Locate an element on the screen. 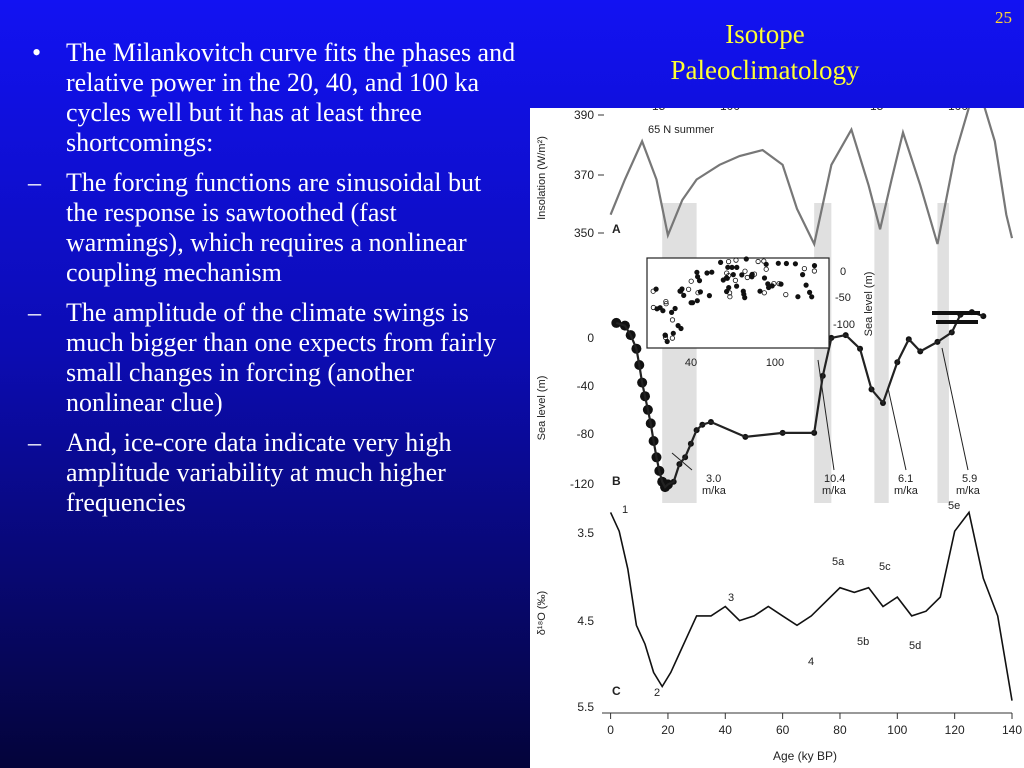 The width and height of the screenshot is (1024, 768). inset-xtick: 40 is located at coordinates (691, 363).